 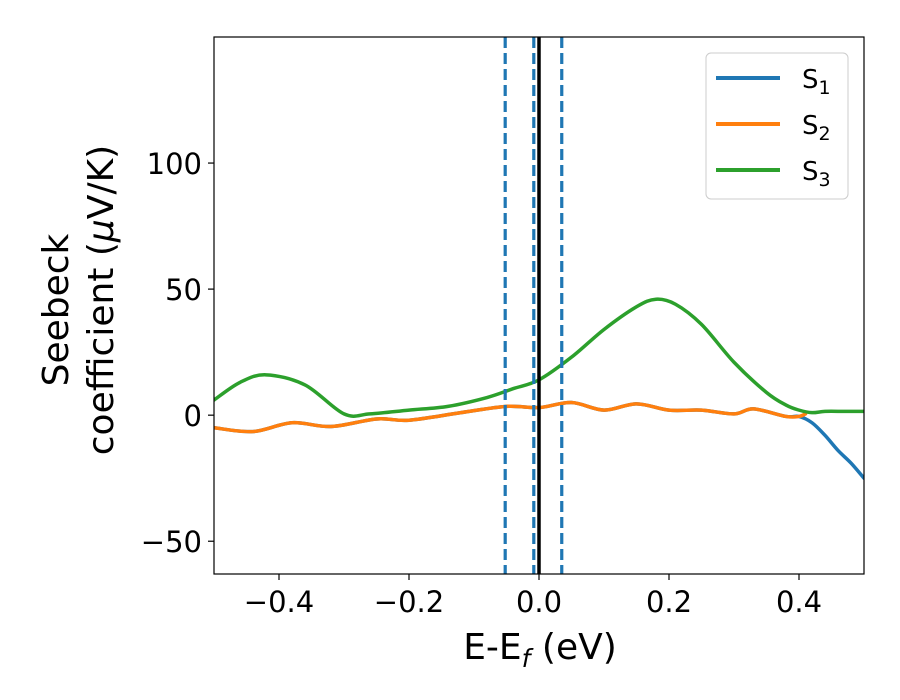 What do you see at coordinates (171, 542) in the screenshot?
I see `y-tick-label: −50` at bounding box center [171, 542].